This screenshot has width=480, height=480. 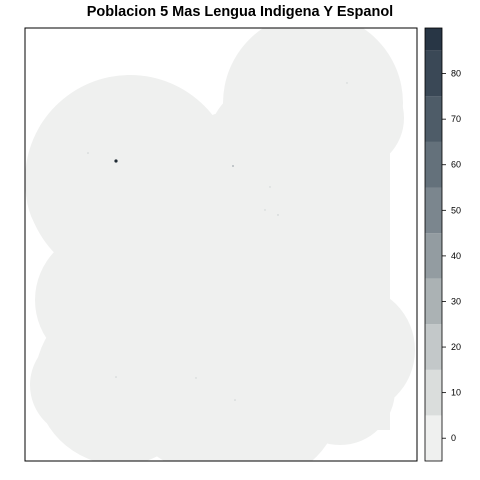 I want to click on legend-tick-label: 50, so click(x=456, y=210).